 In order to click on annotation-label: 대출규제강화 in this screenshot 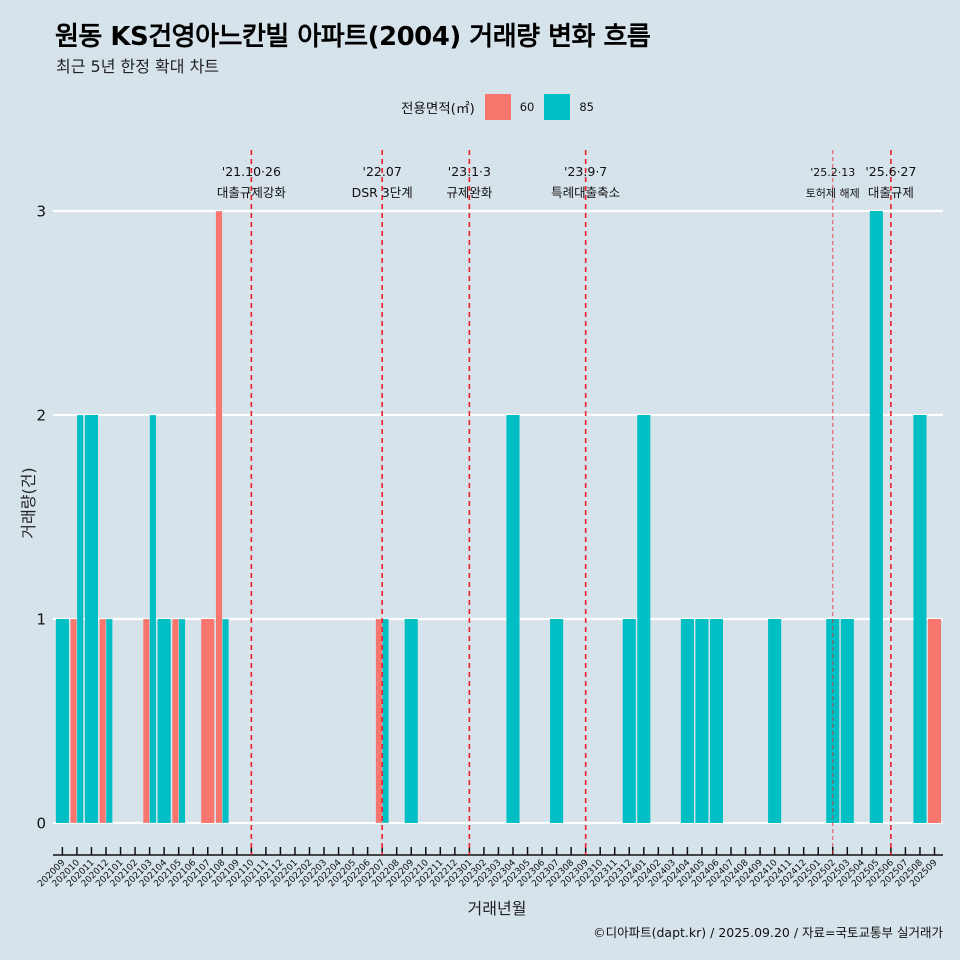, I will do `click(252, 192)`.